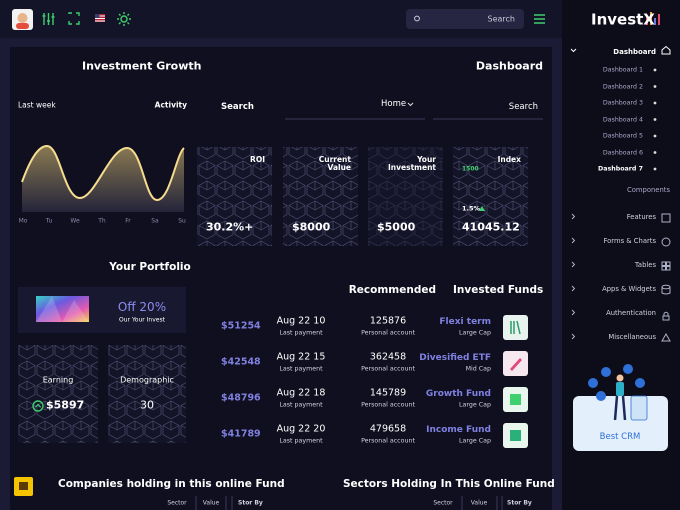 Image resolution: width=680 pixels, height=510 pixels. I want to click on day-label: Fr, so click(128, 221).